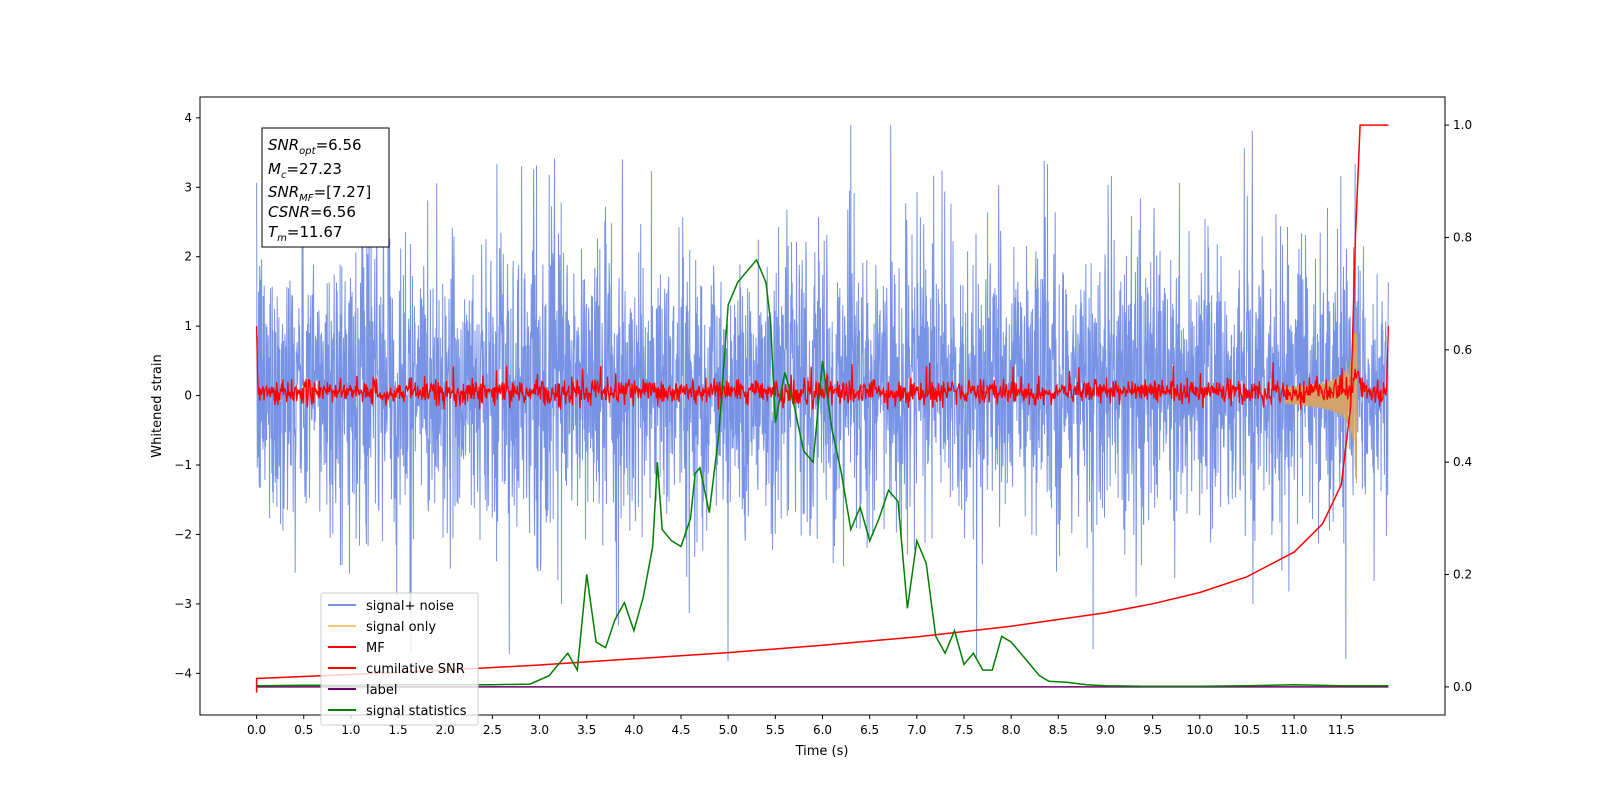 The height and width of the screenshot is (800, 1600). I want to click on y-tick-label: 3, so click(188, 187).